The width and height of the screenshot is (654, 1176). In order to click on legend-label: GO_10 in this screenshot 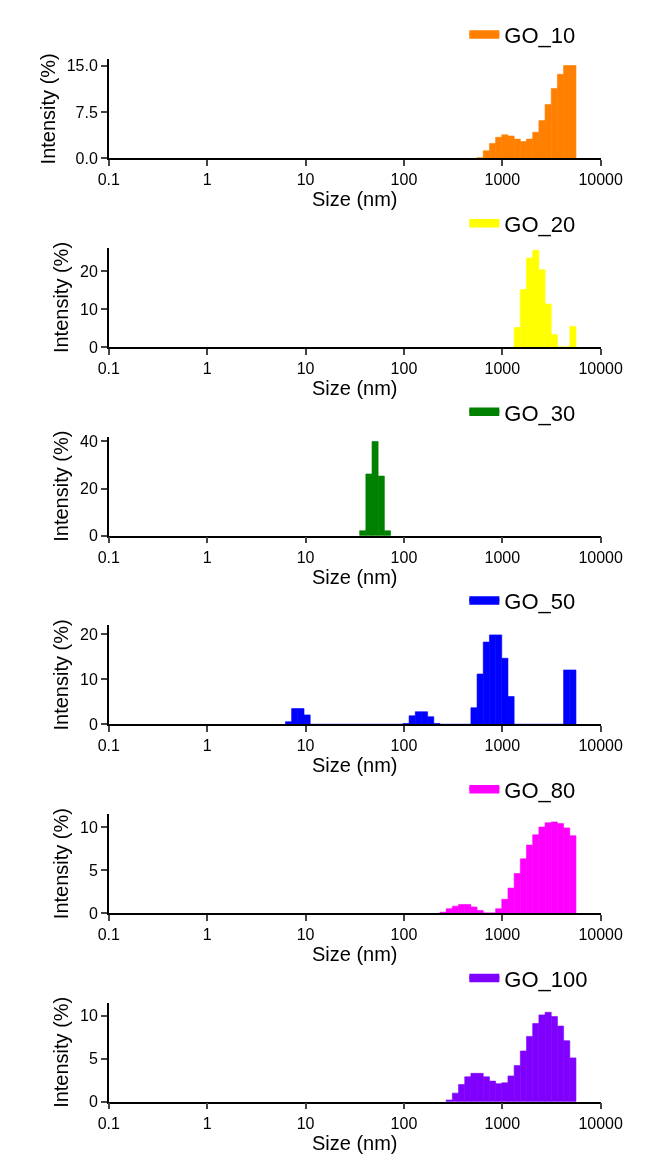, I will do `click(540, 36)`.